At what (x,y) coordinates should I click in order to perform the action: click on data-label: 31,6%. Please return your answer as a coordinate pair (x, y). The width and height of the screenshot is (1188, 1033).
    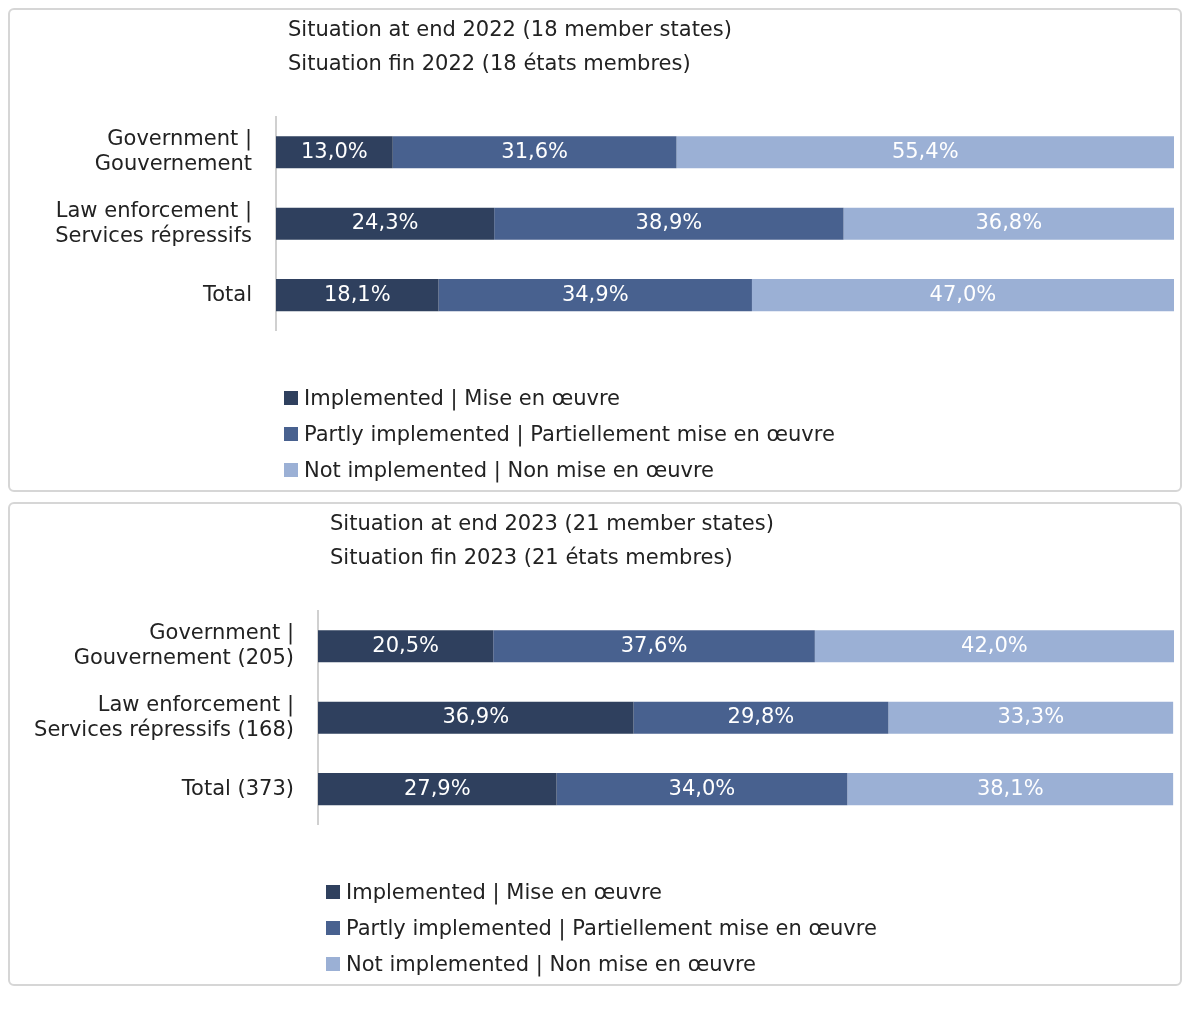
    Looking at the image, I should click on (534, 150).